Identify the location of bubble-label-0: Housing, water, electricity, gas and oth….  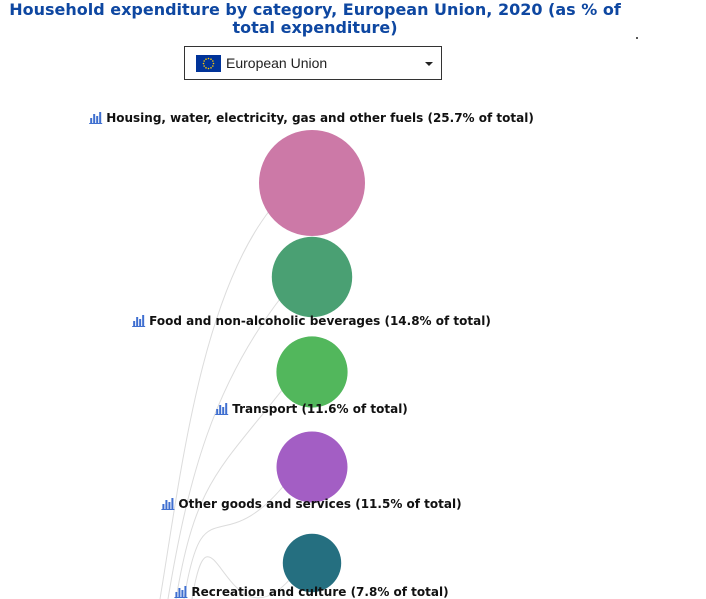
(311, 118).